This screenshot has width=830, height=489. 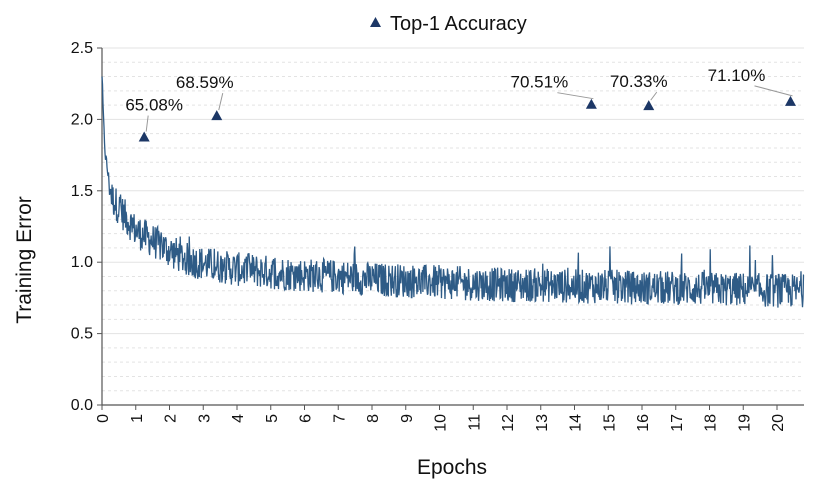 What do you see at coordinates (609, 423) in the screenshot?
I see `x-tick-label: 15` at bounding box center [609, 423].